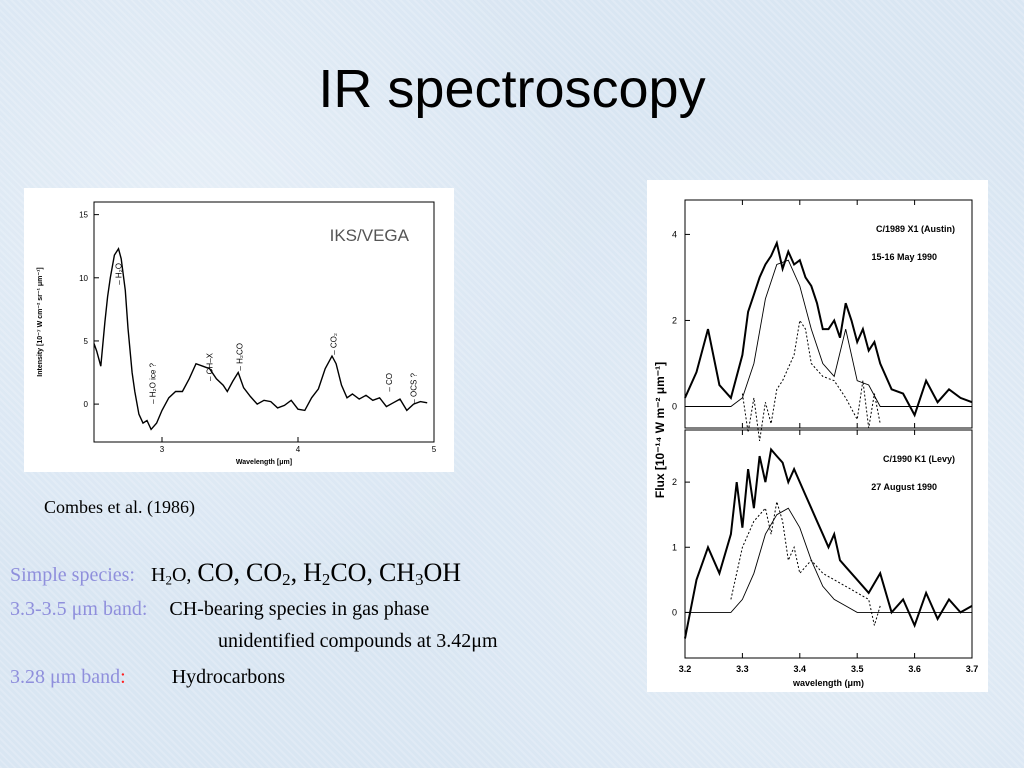 Image resolution: width=1024 pixels, height=768 pixels. What do you see at coordinates (904, 487) in the screenshot?
I see `panel-date: 27 August 1990` at bounding box center [904, 487].